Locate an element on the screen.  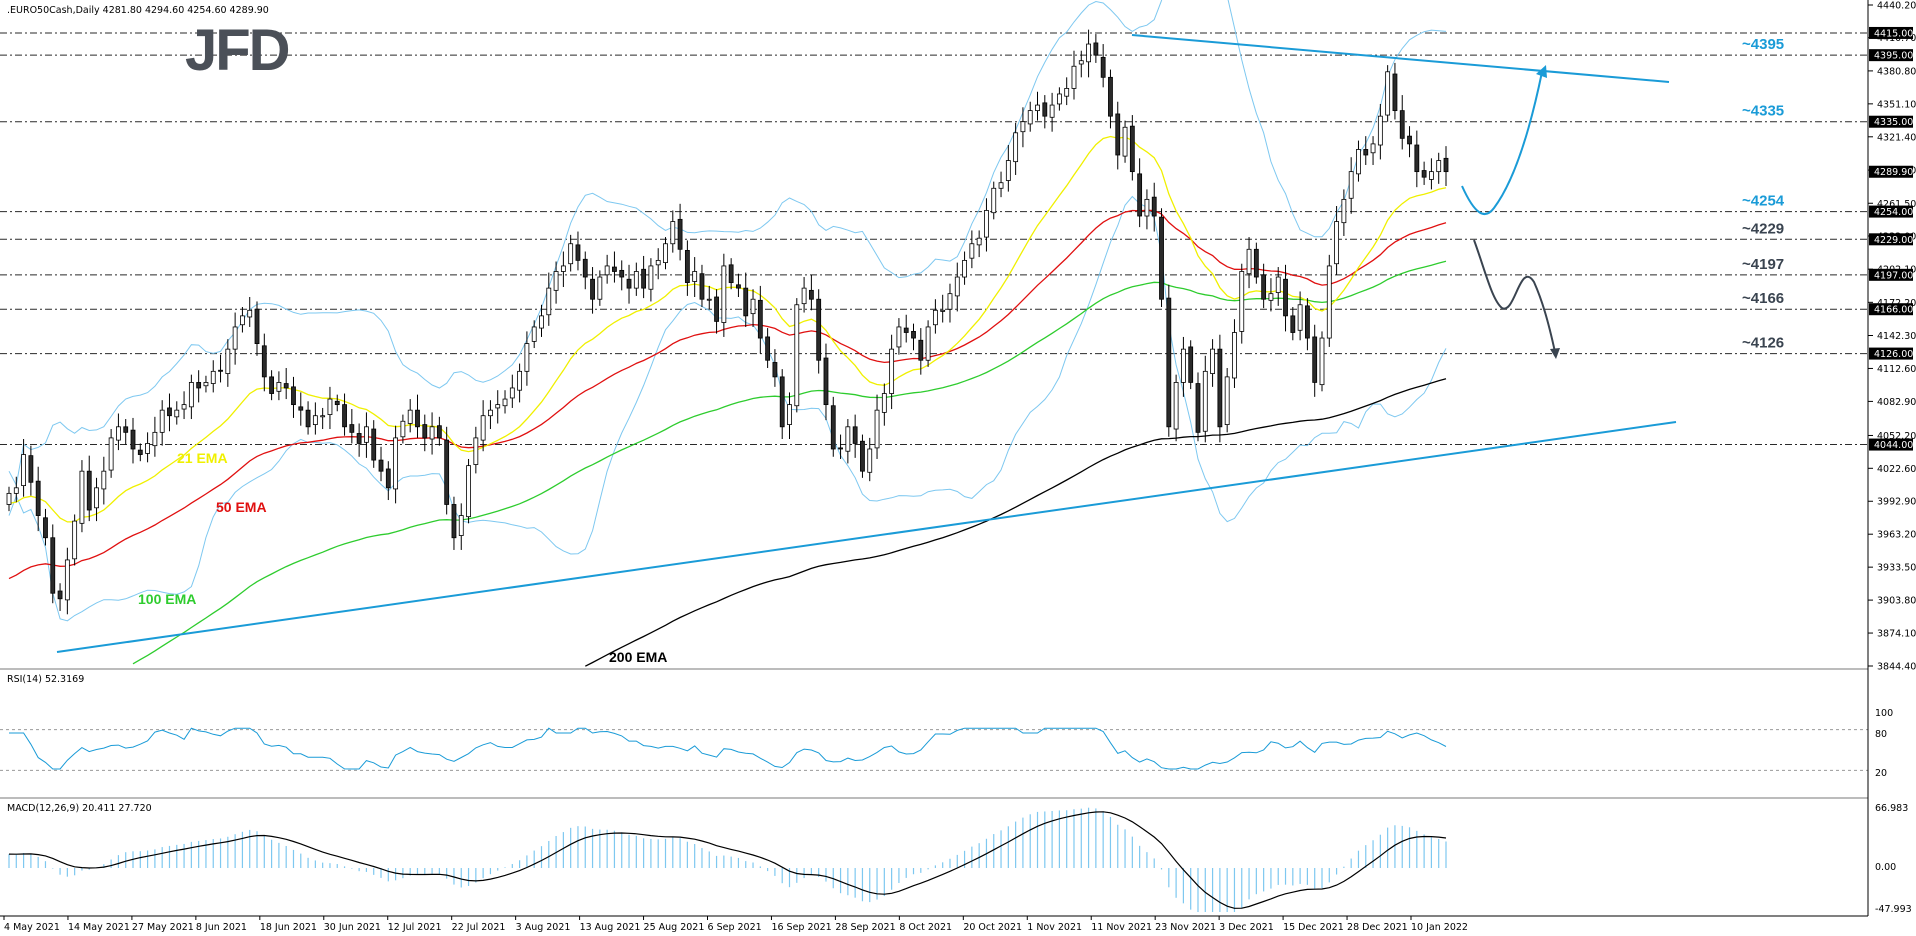
price-tag-label: 4197.00 is located at coordinates (1893, 275).